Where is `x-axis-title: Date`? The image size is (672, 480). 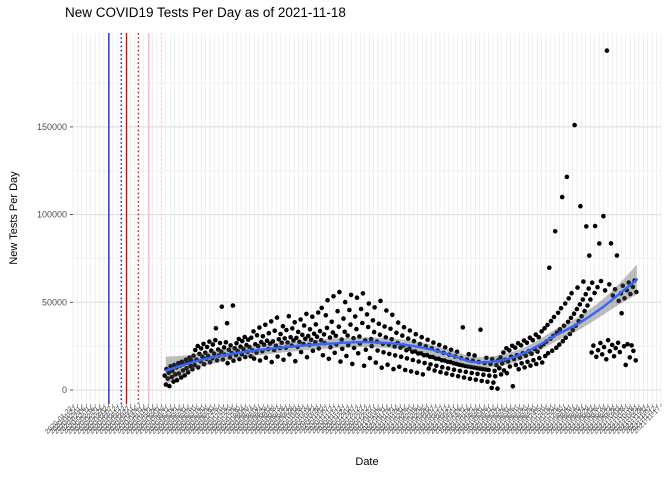 x-axis-title: Date is located at coordinates (367, 462).